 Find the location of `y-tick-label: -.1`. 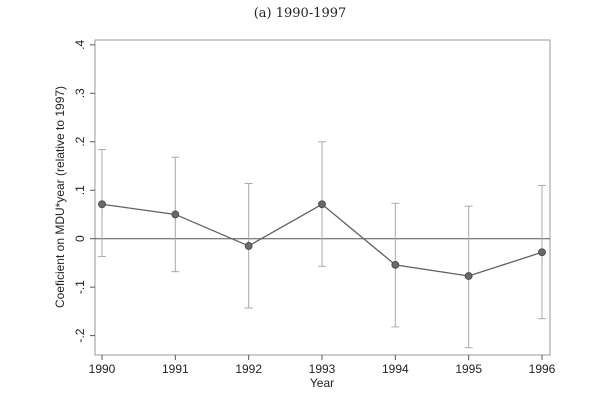

y-tick-label: -.1 is located at coordinates (80, 287).